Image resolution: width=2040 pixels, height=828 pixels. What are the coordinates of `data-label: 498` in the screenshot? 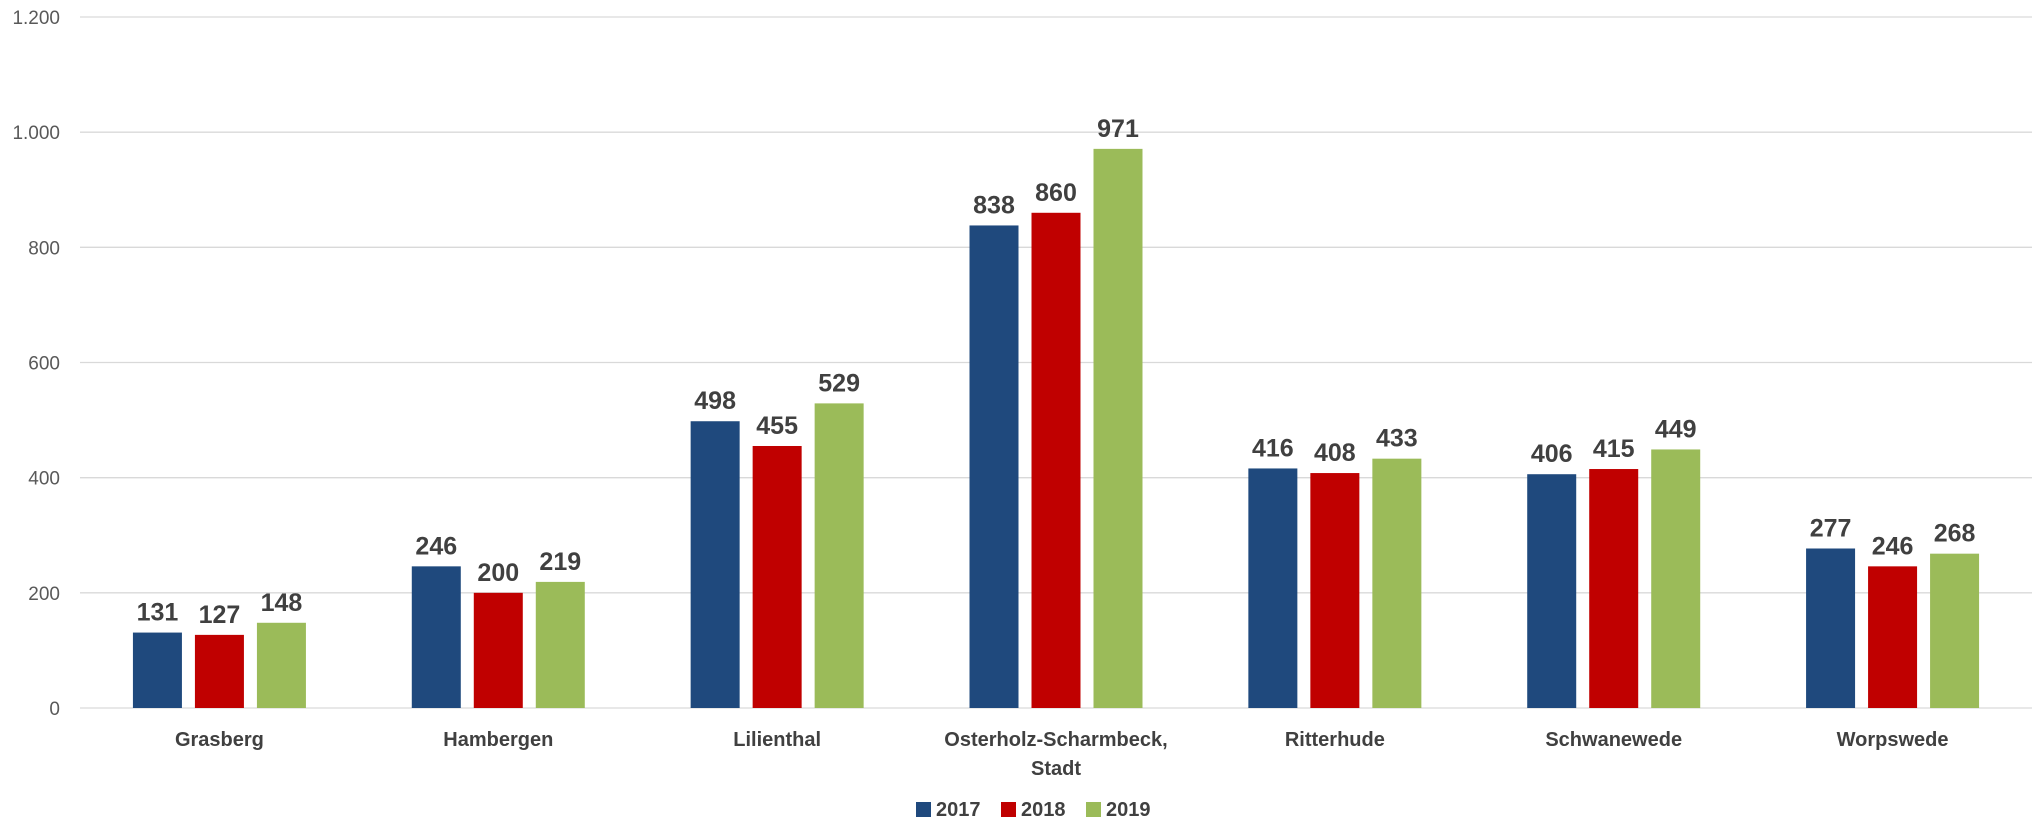 It's located at (715, 401).